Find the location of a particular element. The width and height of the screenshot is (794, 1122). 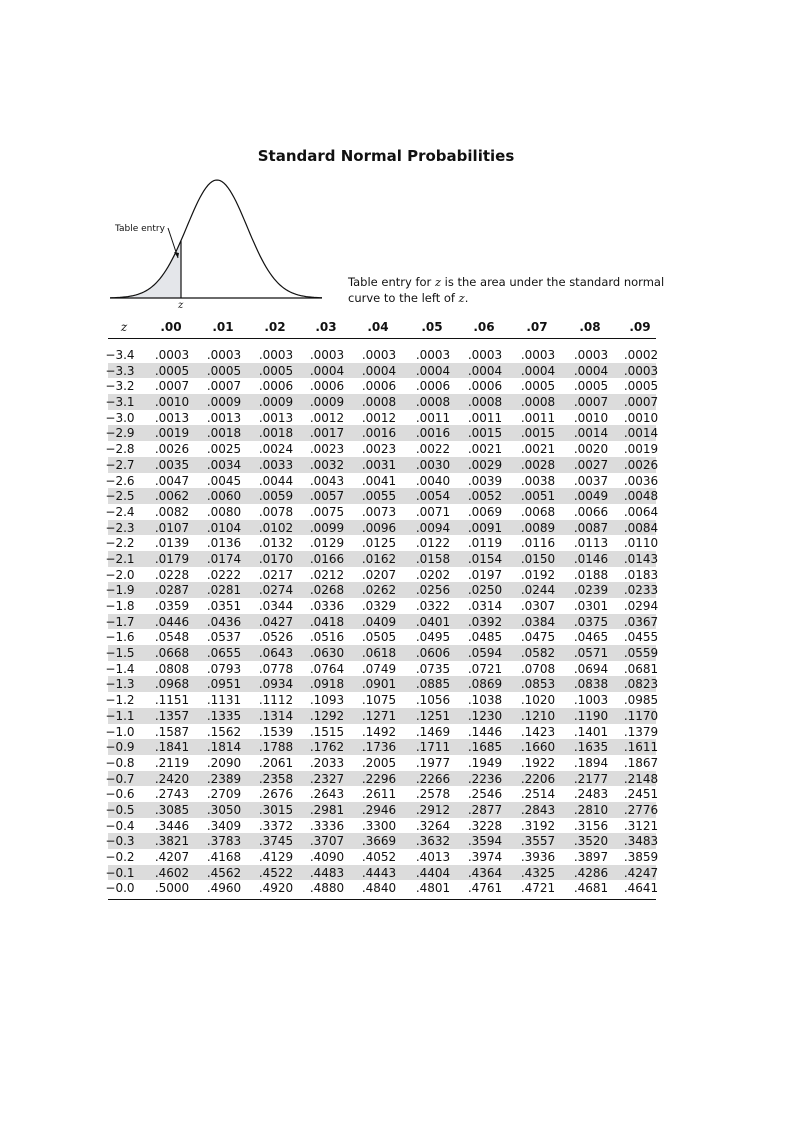

z-value: −2.5 is located at coordinates (120, 496).